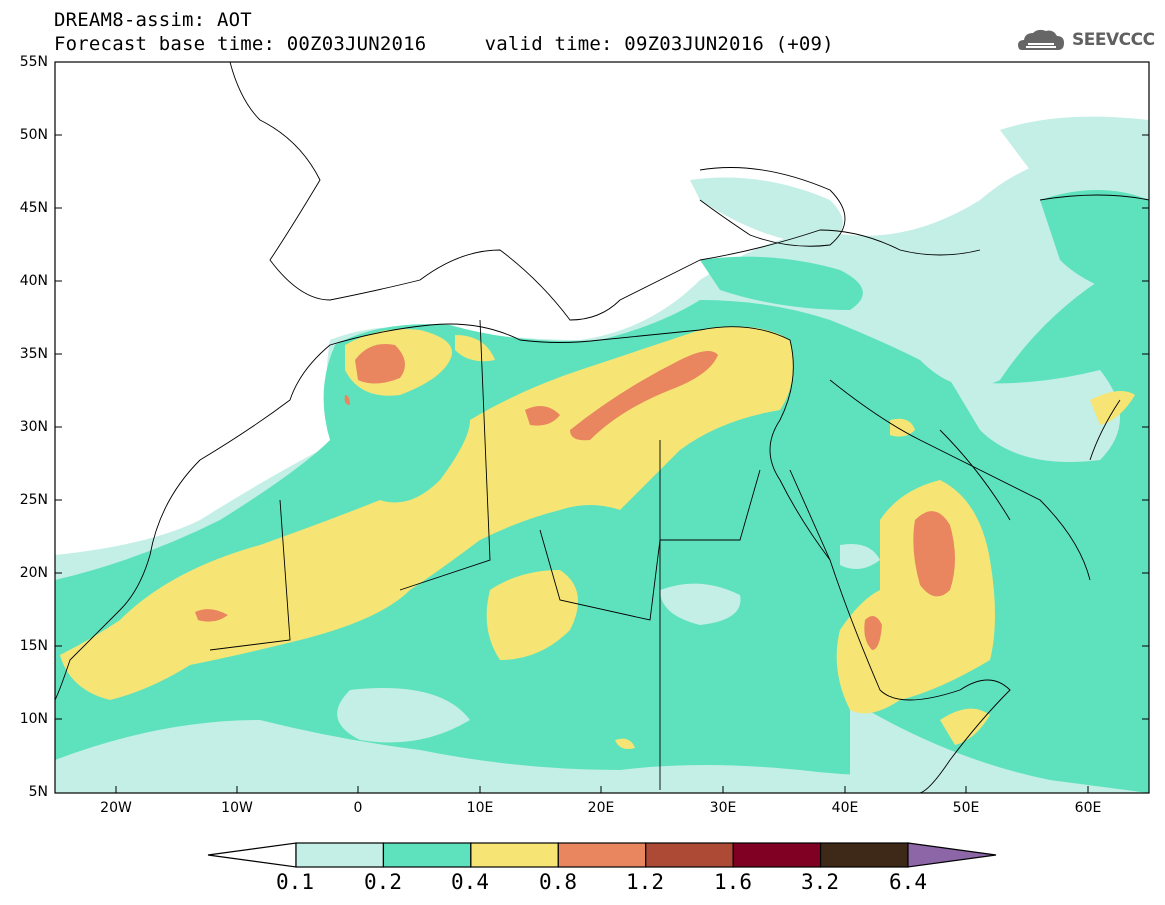  I want to click on lat-label: 50N, so click(33, 135).